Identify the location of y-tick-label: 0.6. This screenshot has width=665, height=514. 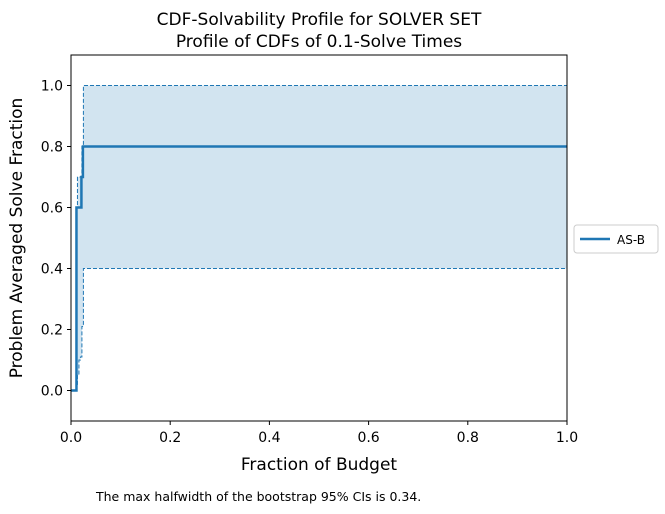
(52, 209).